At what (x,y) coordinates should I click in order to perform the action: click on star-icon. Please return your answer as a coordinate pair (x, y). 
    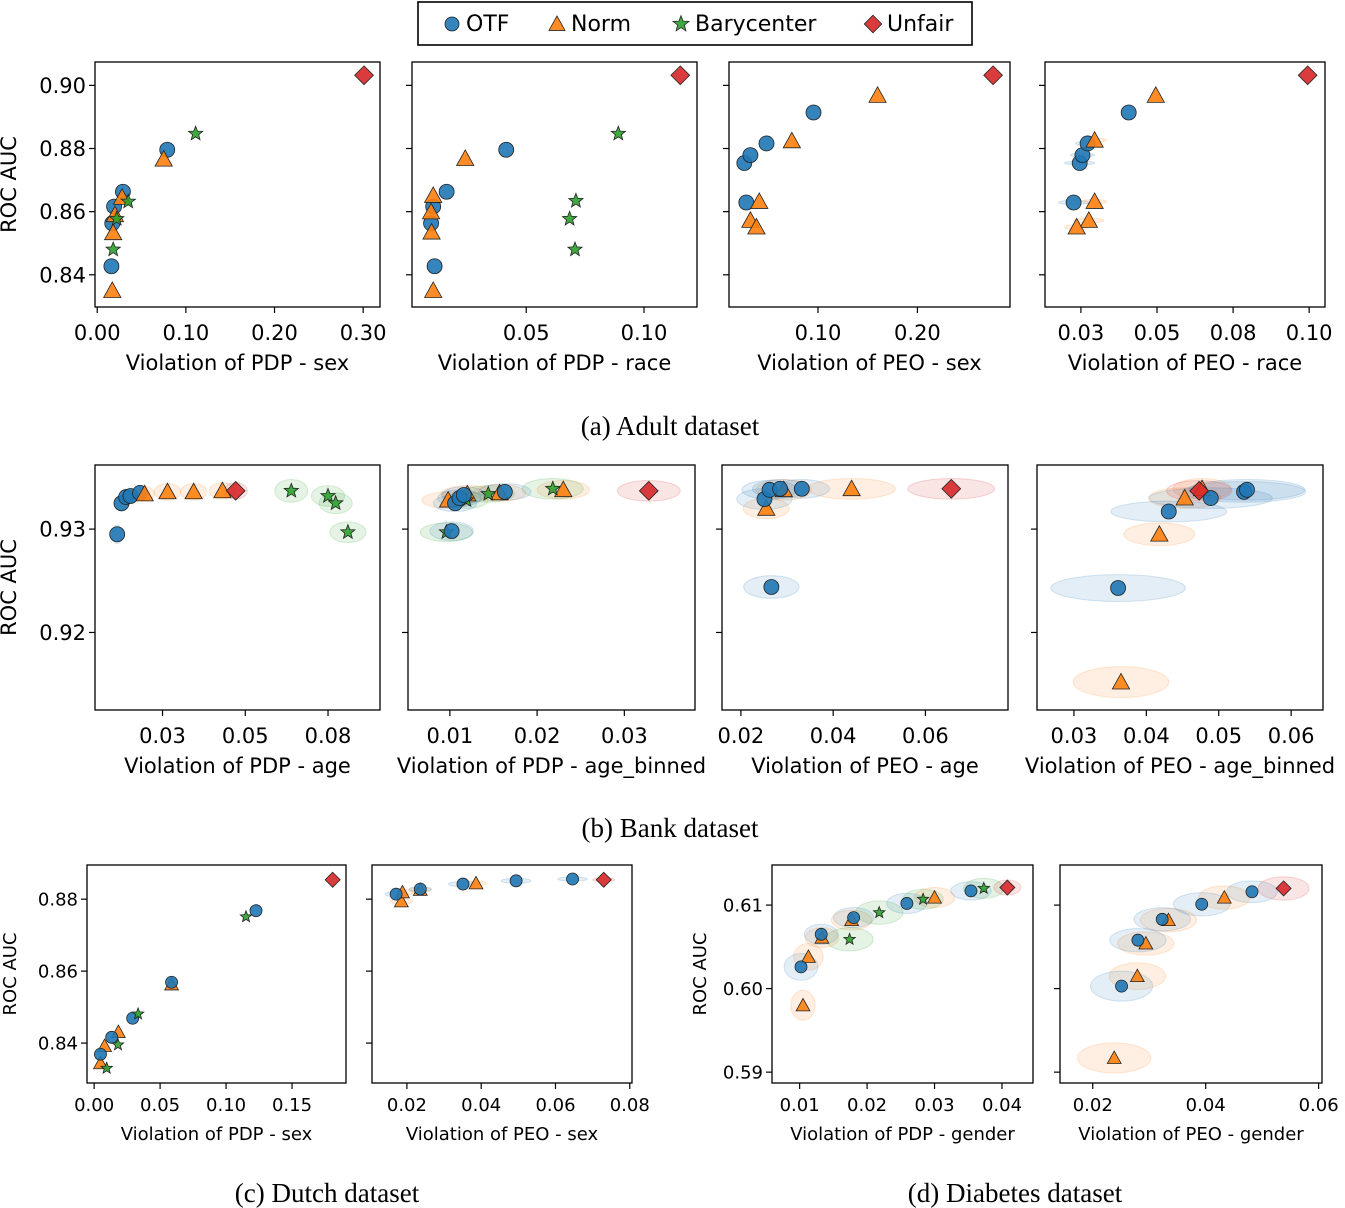
    Looking at the image, I should click on (681, 23).